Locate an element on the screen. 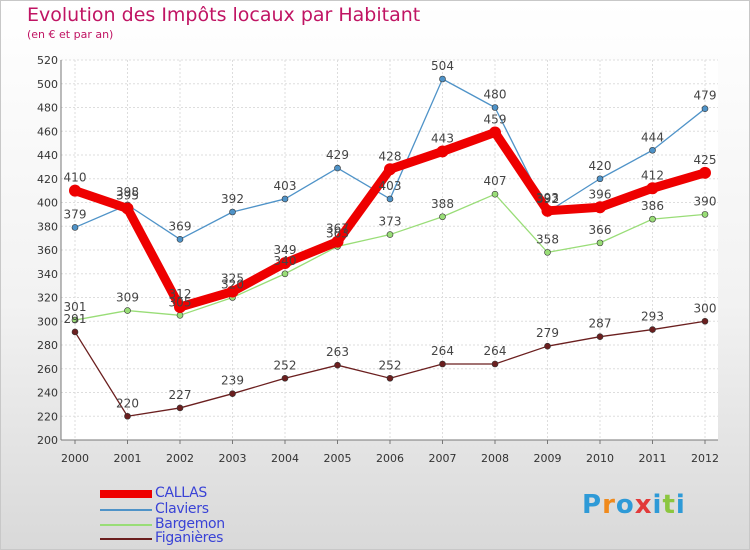 The image size is (750, 550). y-tick-label: 380 is located at coordinates (47, 226).